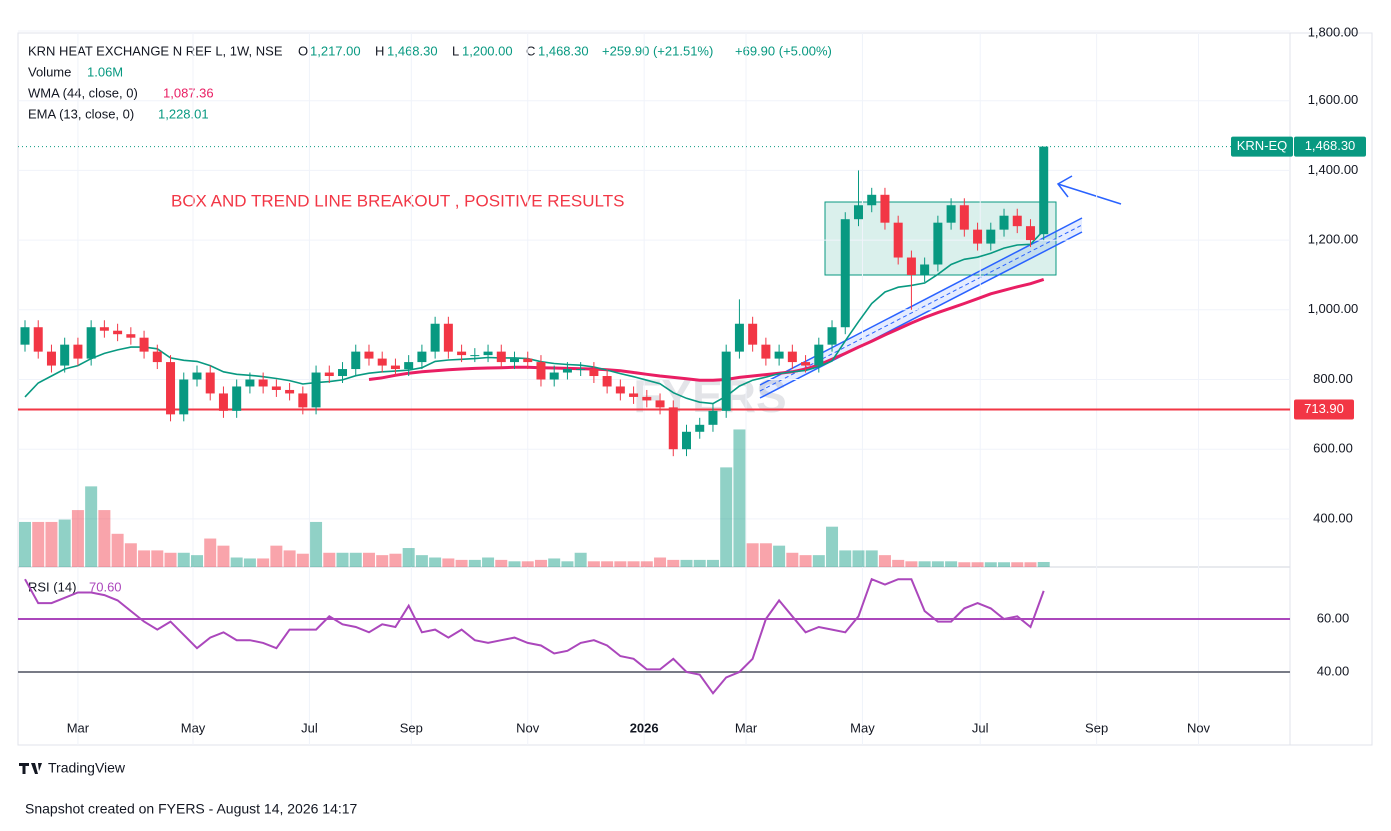 This screenshot has height=831, width=1391. I want to click on brand: TradingView, so click(87, 768).